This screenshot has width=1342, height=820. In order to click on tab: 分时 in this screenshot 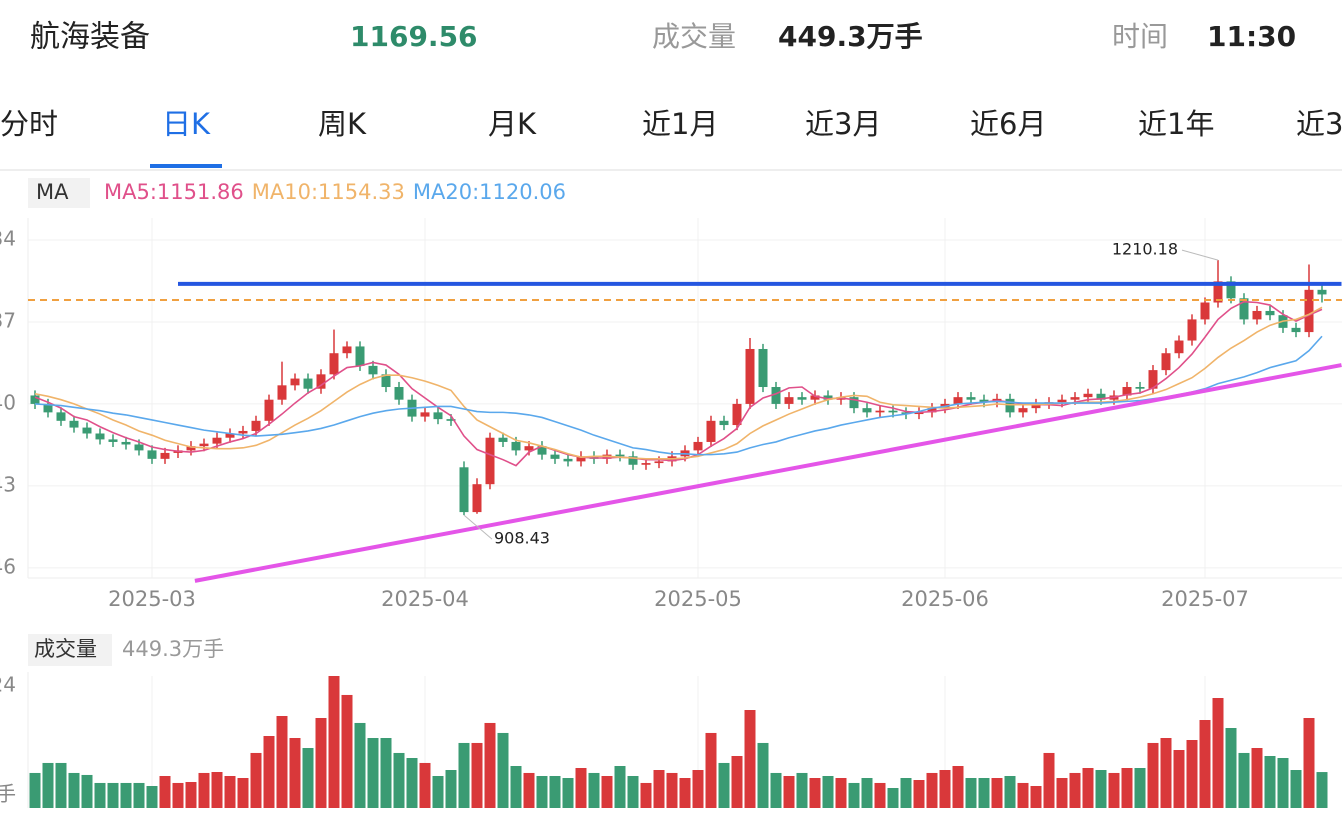, I will do `click(29, 124)`.